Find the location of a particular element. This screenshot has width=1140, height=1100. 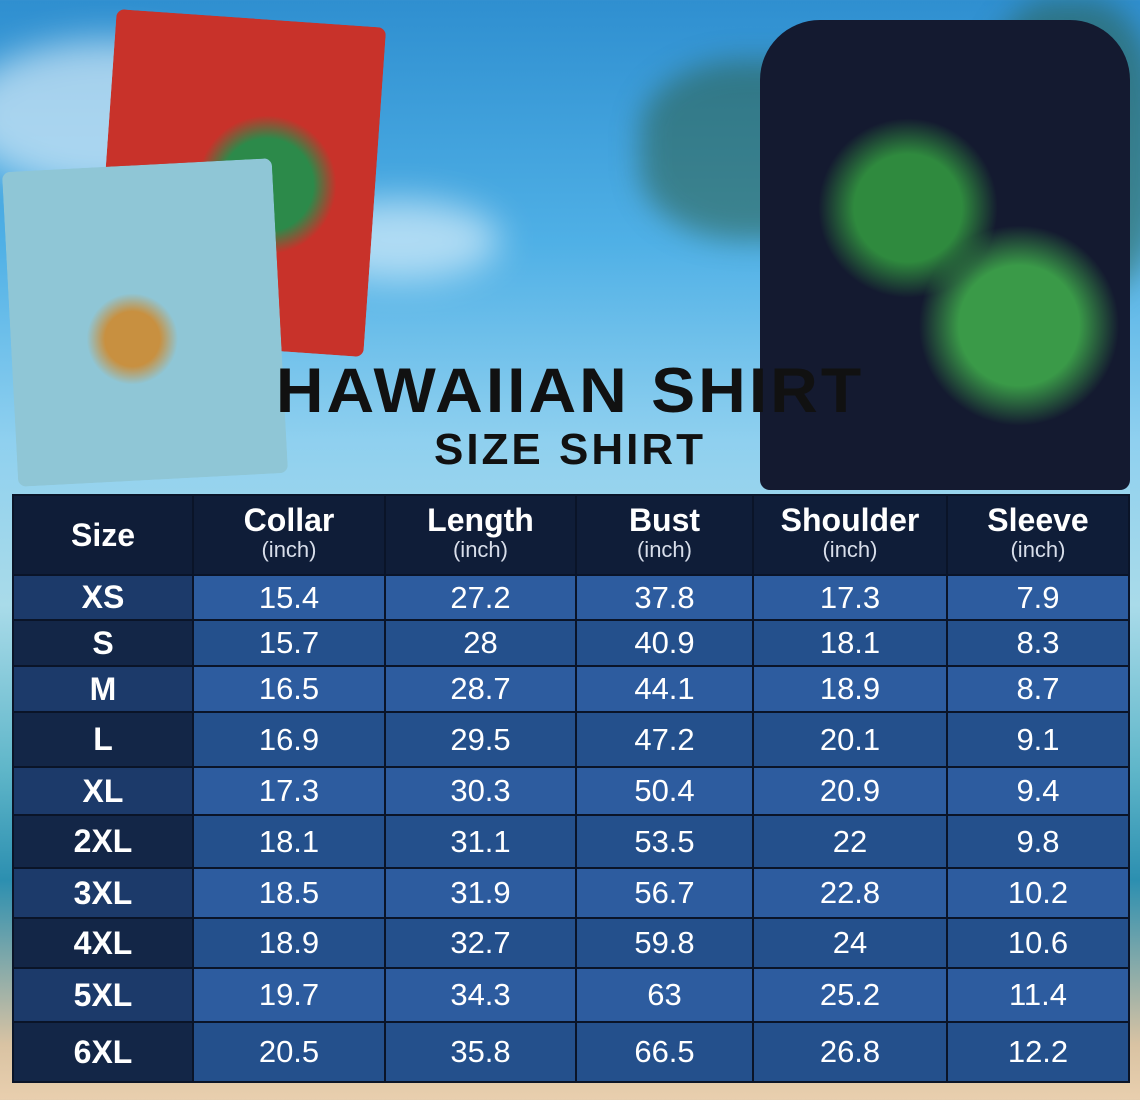

measurement-cell: 12.2 is located at coordinates (1038, 1052).